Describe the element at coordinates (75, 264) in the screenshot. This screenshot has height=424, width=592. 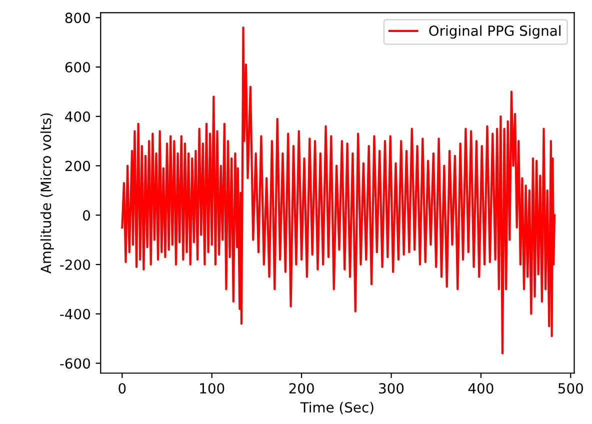
I see `y-tick-label: -200` at that location.